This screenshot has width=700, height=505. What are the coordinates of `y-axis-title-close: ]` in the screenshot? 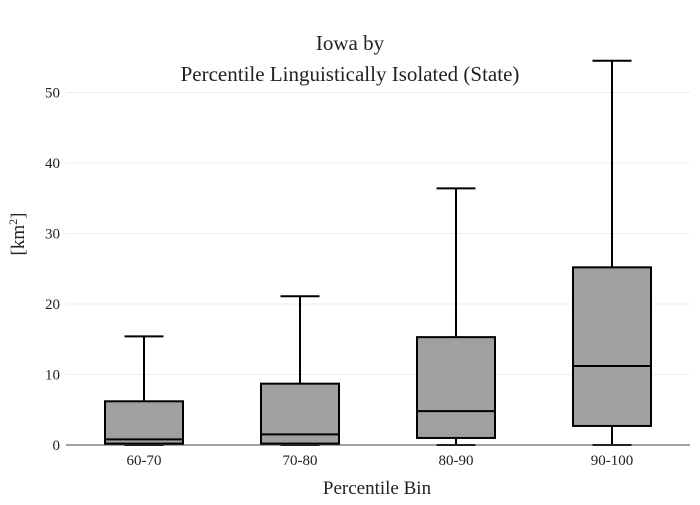 It's located at (18, 216).